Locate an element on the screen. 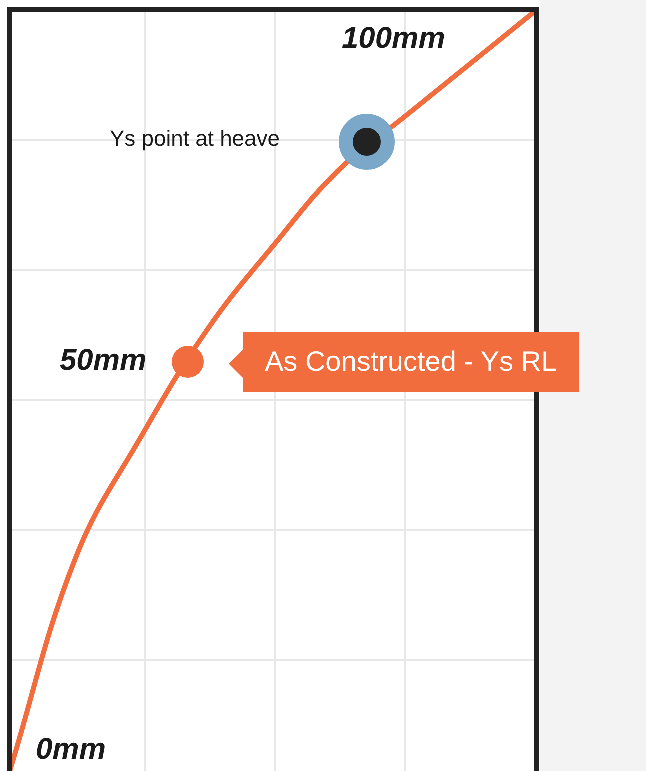 The width and height of the screenshot is (646, 771). annotation: As Constructed - Ys RL is located at coordinates (411, 362).